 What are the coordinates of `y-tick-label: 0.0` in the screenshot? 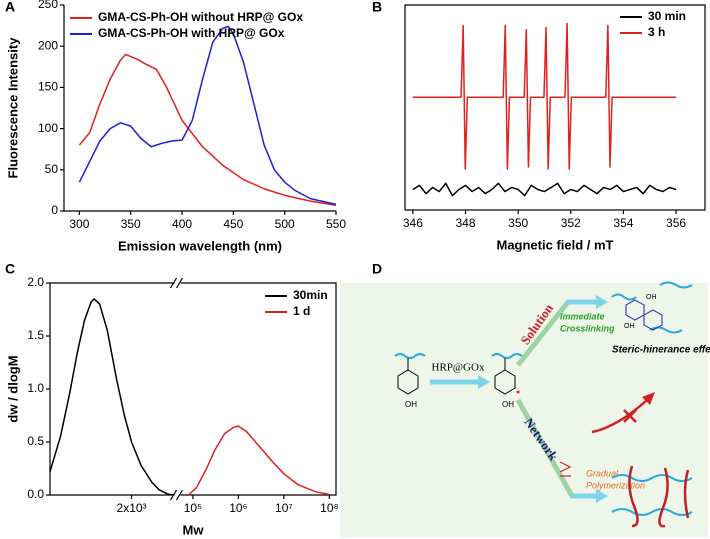 It's located at (35, 494).